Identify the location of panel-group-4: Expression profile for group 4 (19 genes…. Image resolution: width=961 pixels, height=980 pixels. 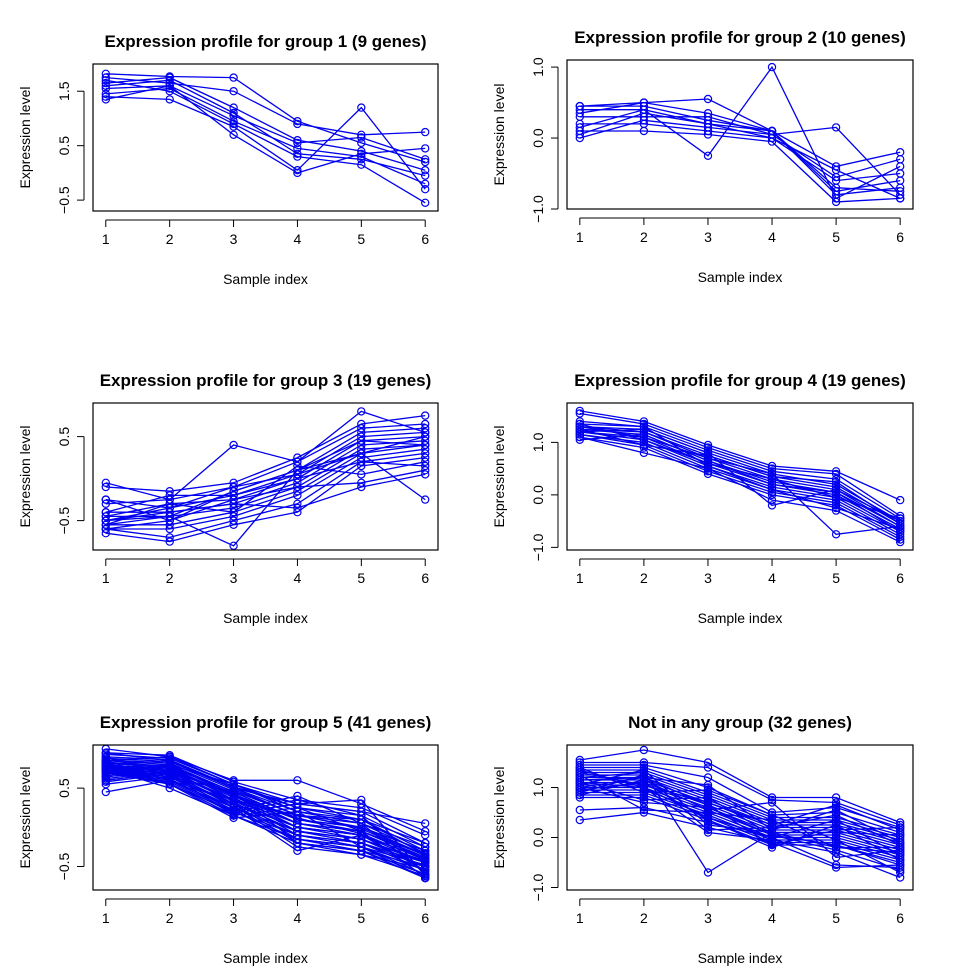
(702, 498).